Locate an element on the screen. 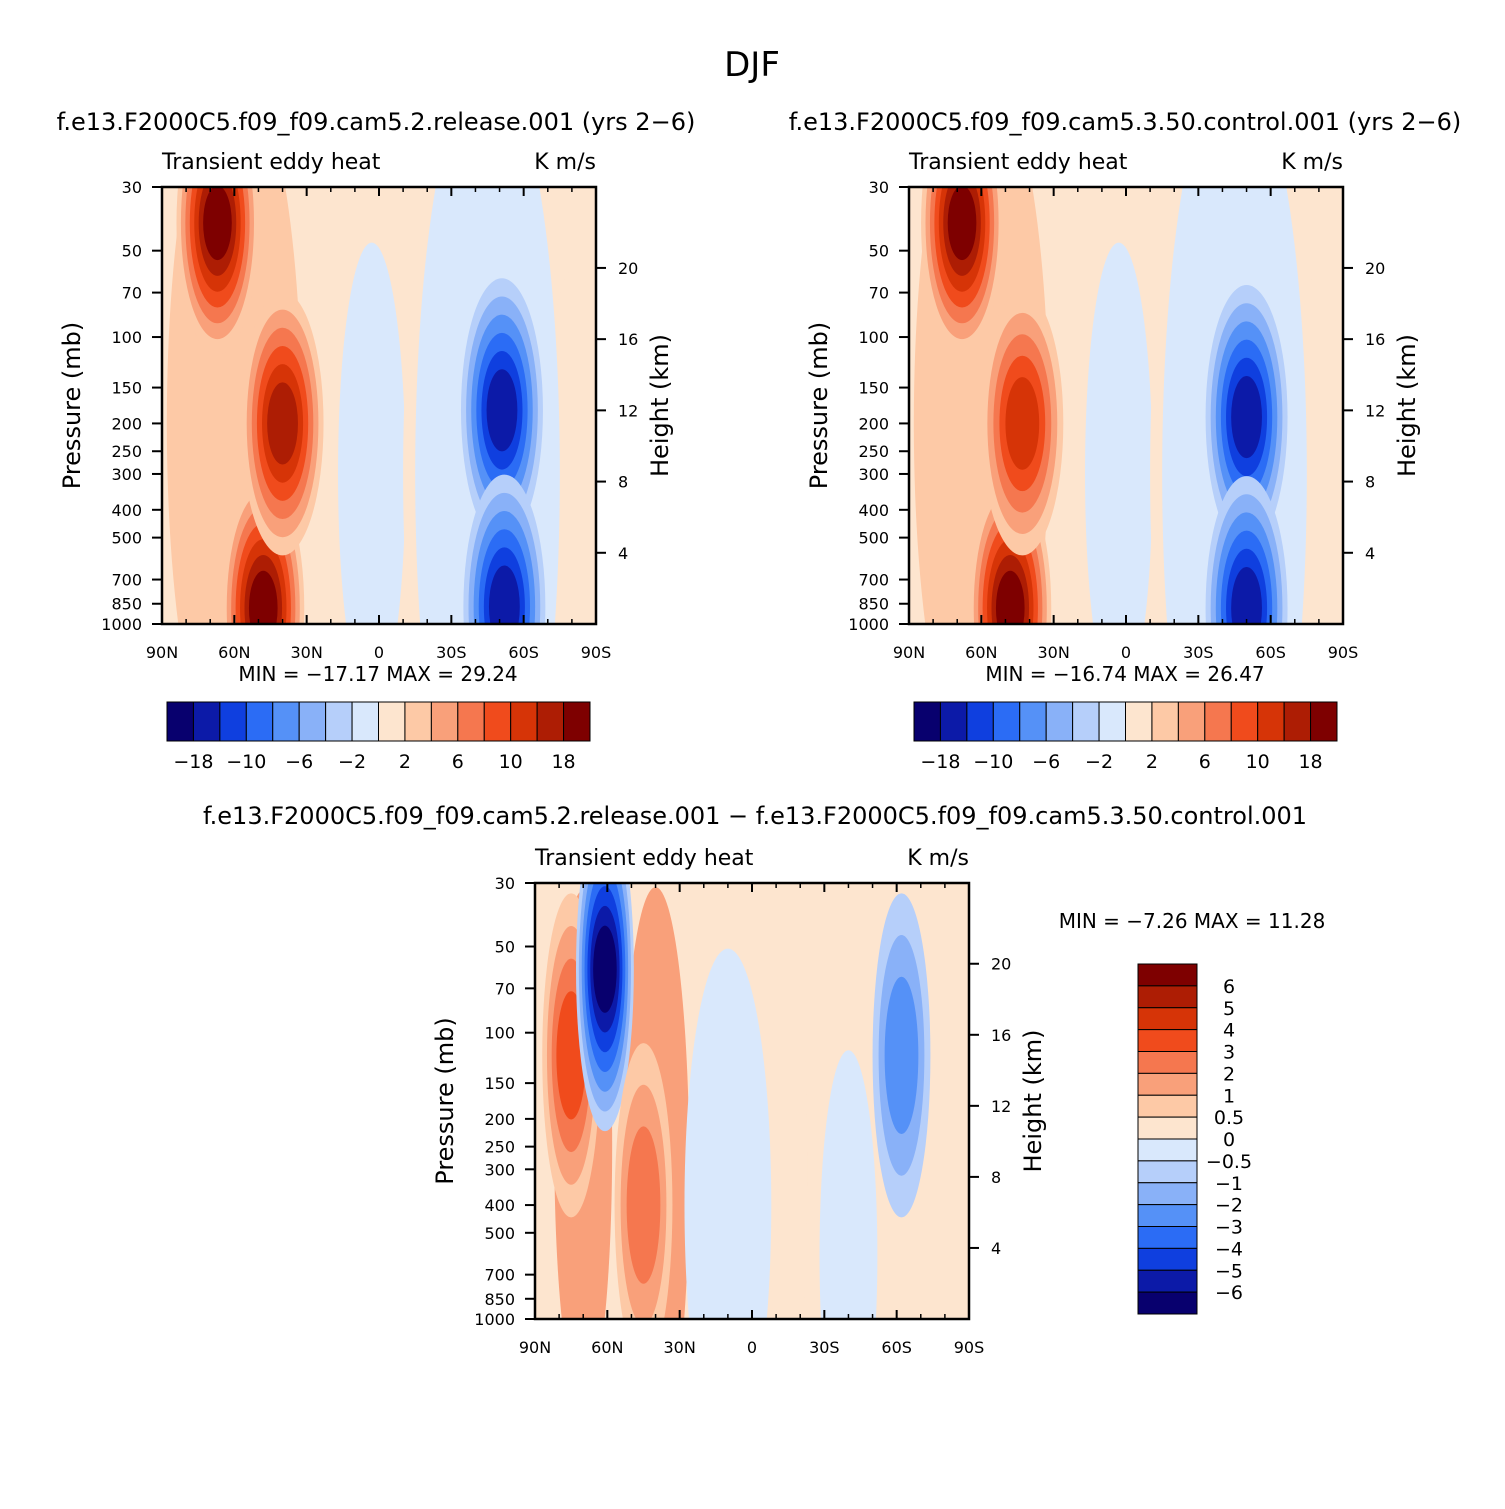 The height and width of the screenshot is (1509, 1505). colorbar-tick-label: −0.5 is located at coordinates (1229, 1162).